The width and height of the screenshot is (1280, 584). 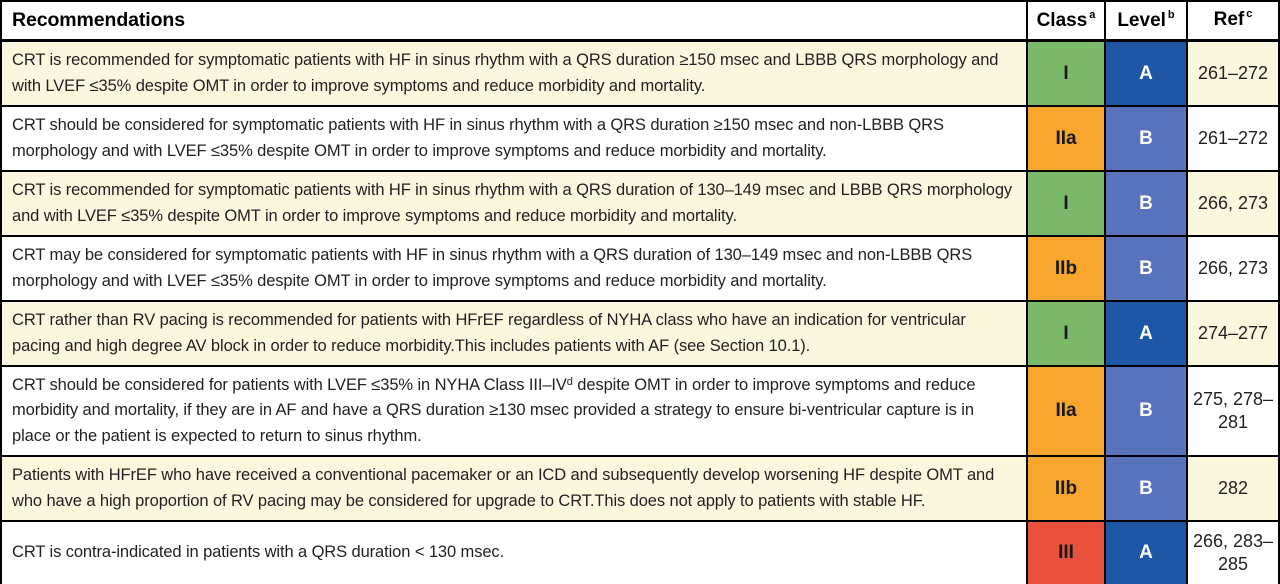 What do you see at coordinates (514, 20) in the screenshot?
I see `column-header-recommendations: Recommendations` at bounding box center [514, 20].